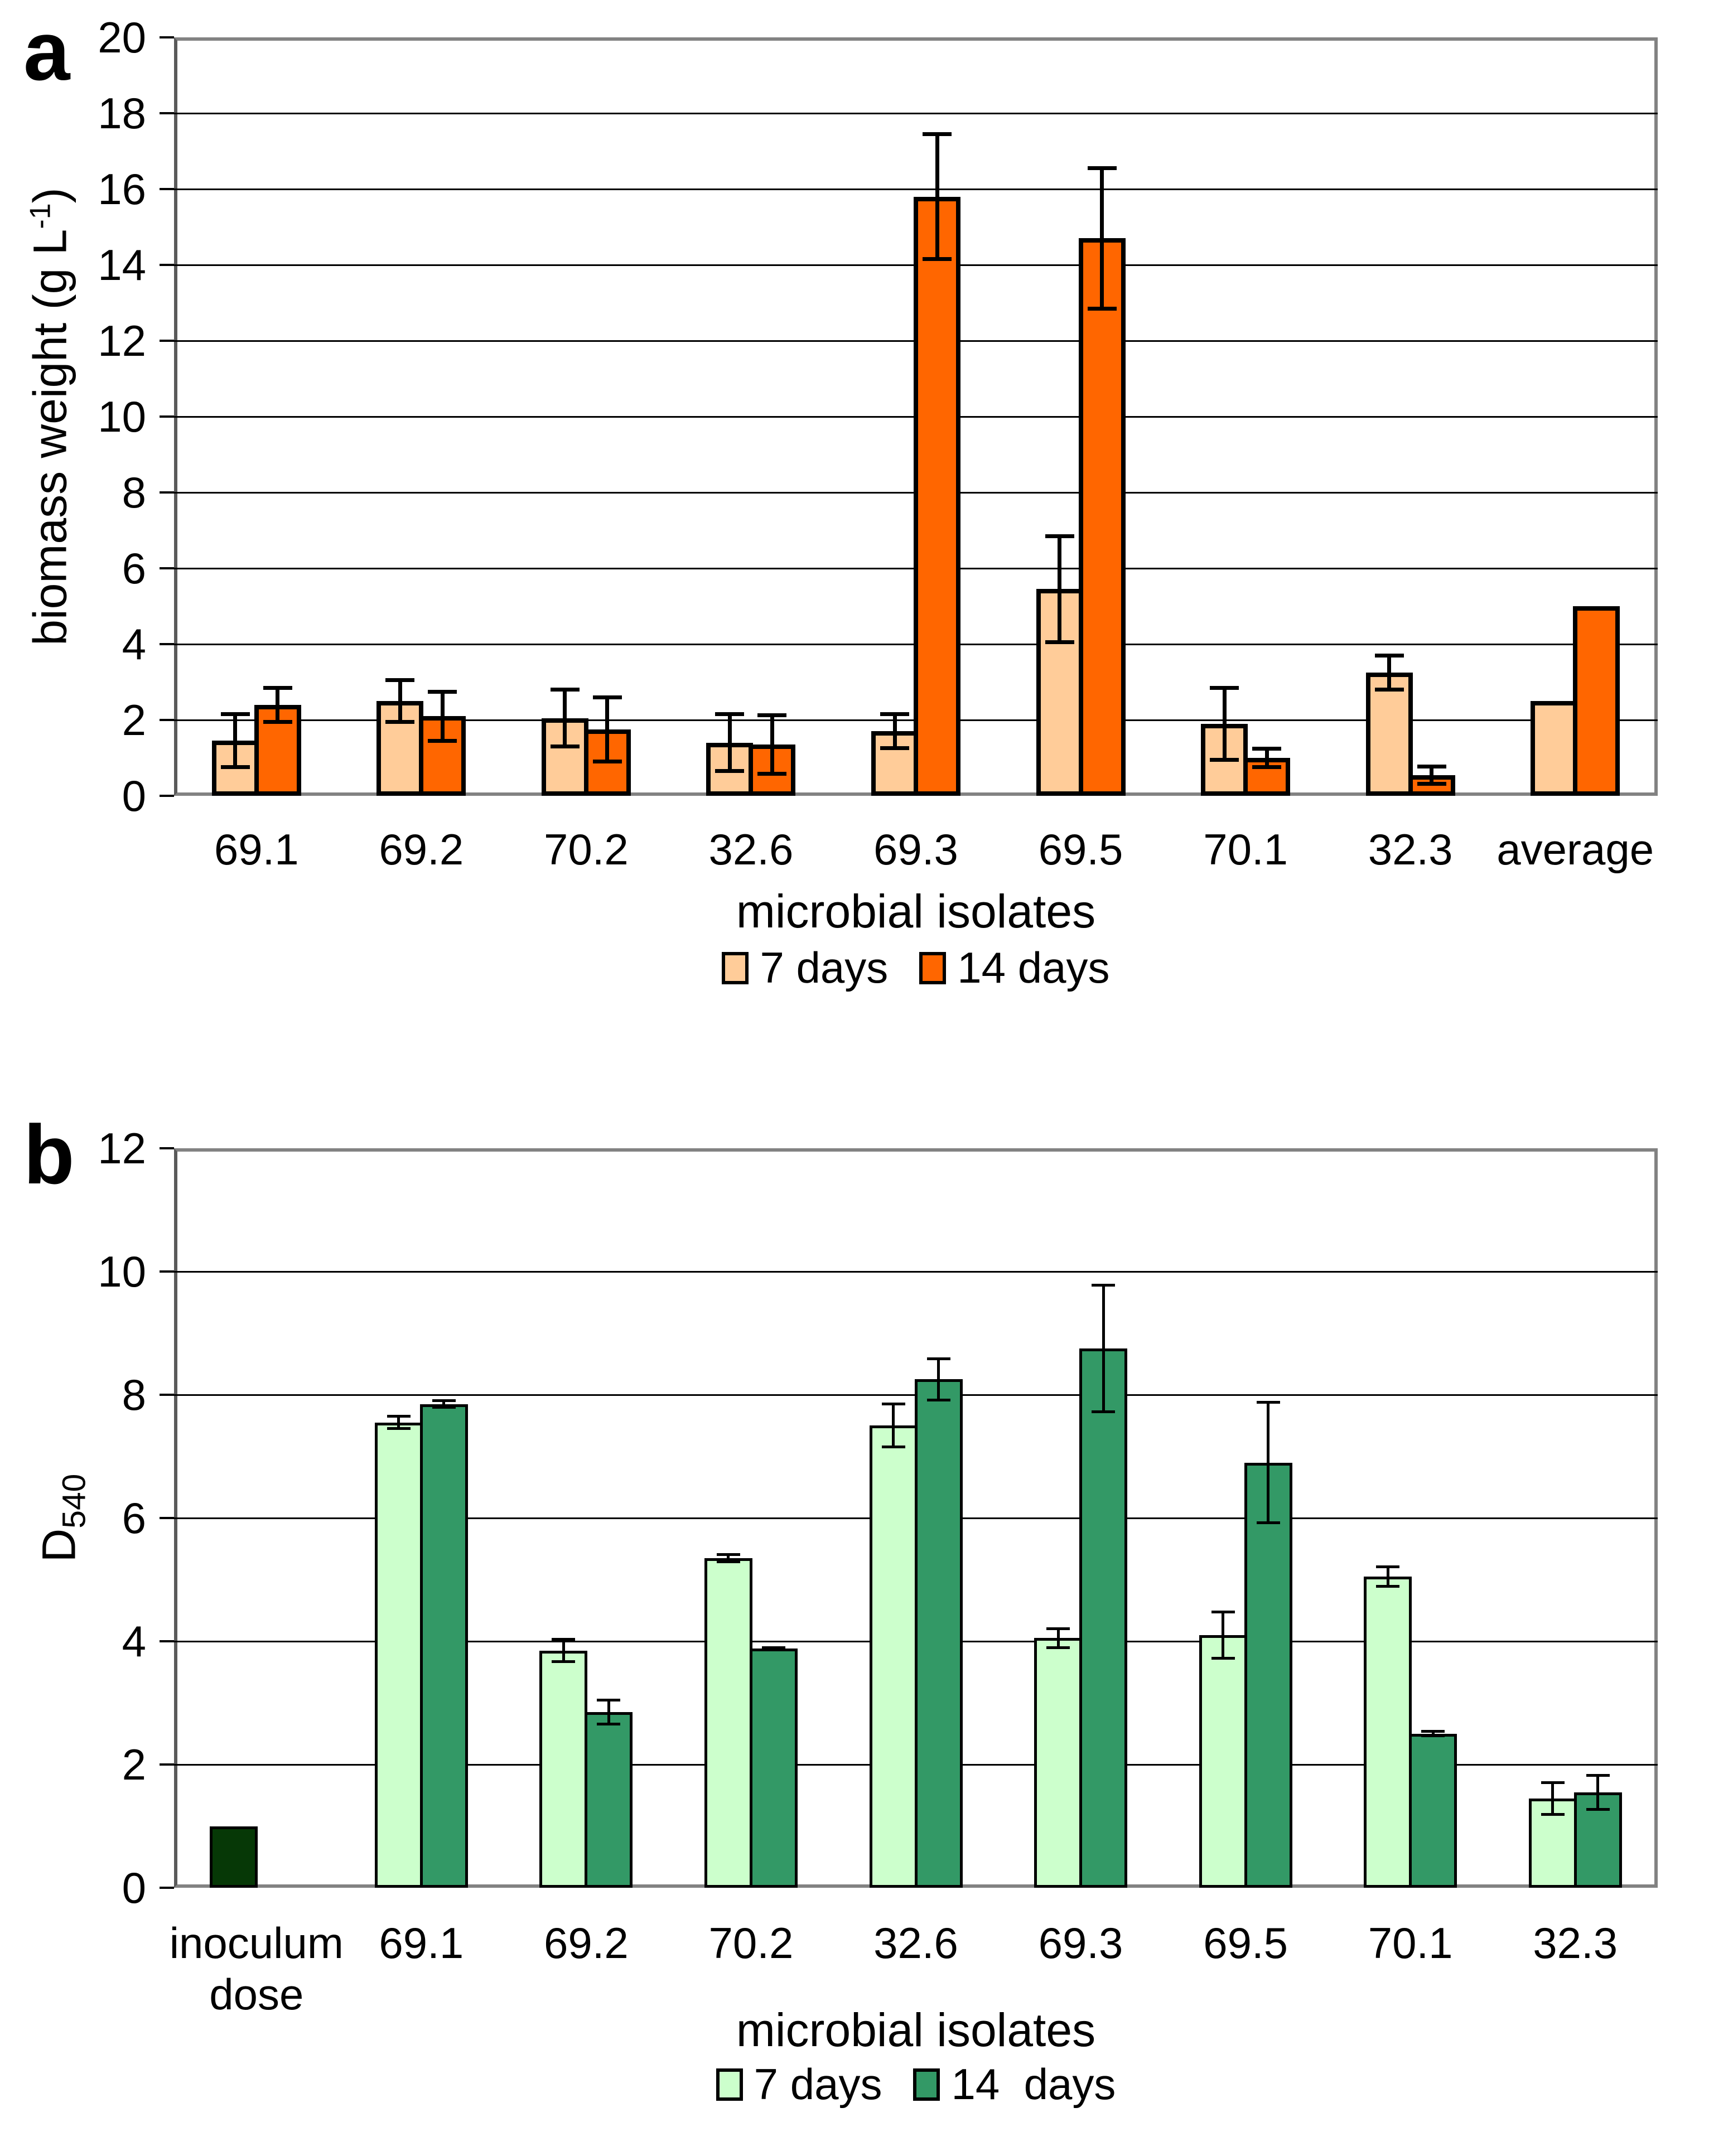  I want to click on errorbar-a-32.6-7-days, so click(730, 743).